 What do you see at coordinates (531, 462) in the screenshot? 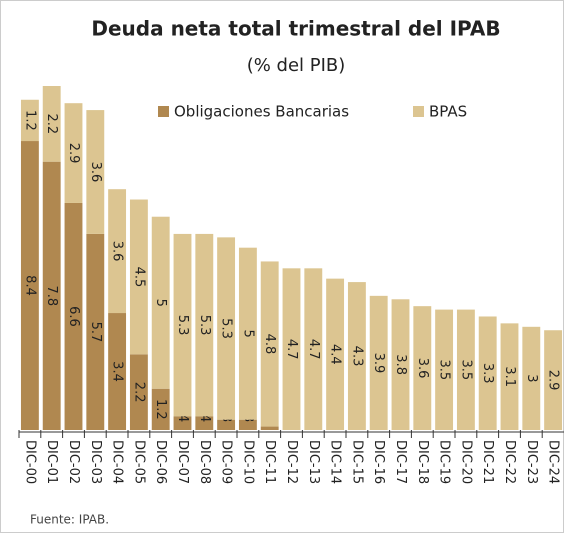
I see `x-tick-label: DIC-23` at bounding box center [531, 462].